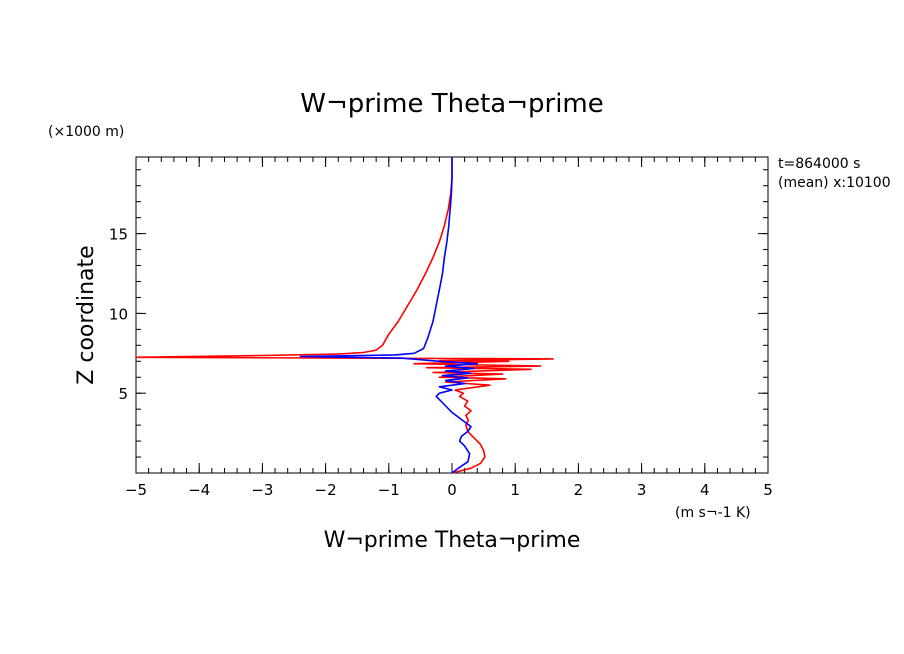  Describe the element at coordinates (452, 540) in the screenshot. I see `x-axis-label: W¬prime Theta¬prime` at that location.